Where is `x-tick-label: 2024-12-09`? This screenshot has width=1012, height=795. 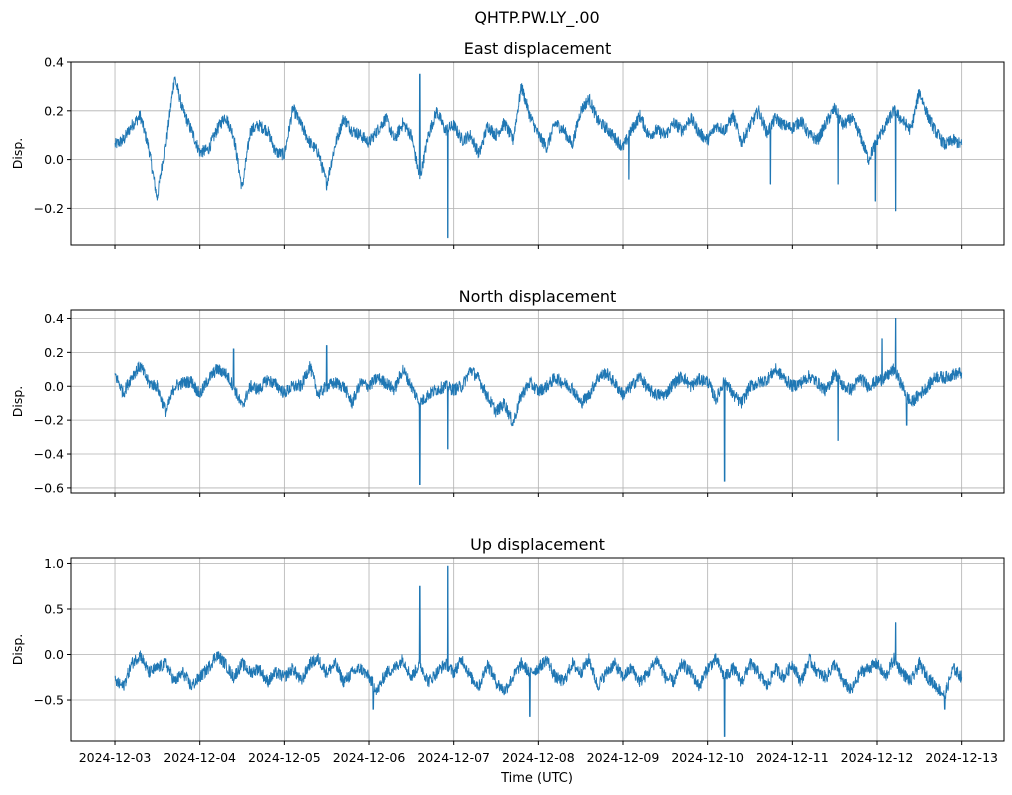 x-tick-label: 2024-12-09 is located at coordinates (623, 757).